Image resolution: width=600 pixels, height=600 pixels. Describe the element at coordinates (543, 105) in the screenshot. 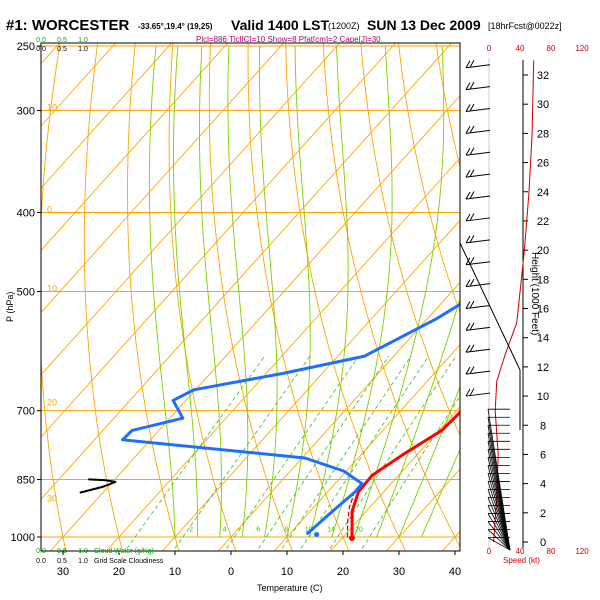

I see `height-tick-label: 30` at that location.